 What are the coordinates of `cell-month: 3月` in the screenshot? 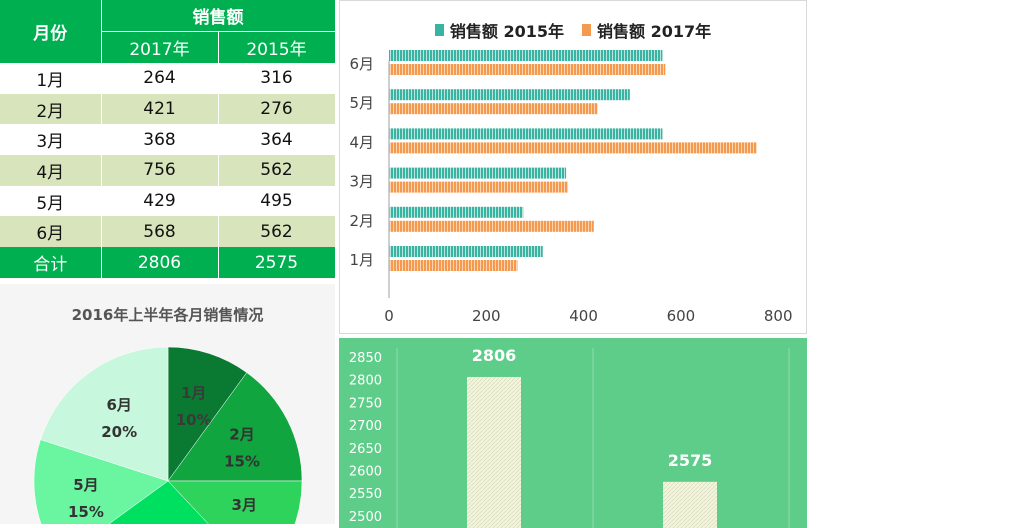 It's located at (51, 140).